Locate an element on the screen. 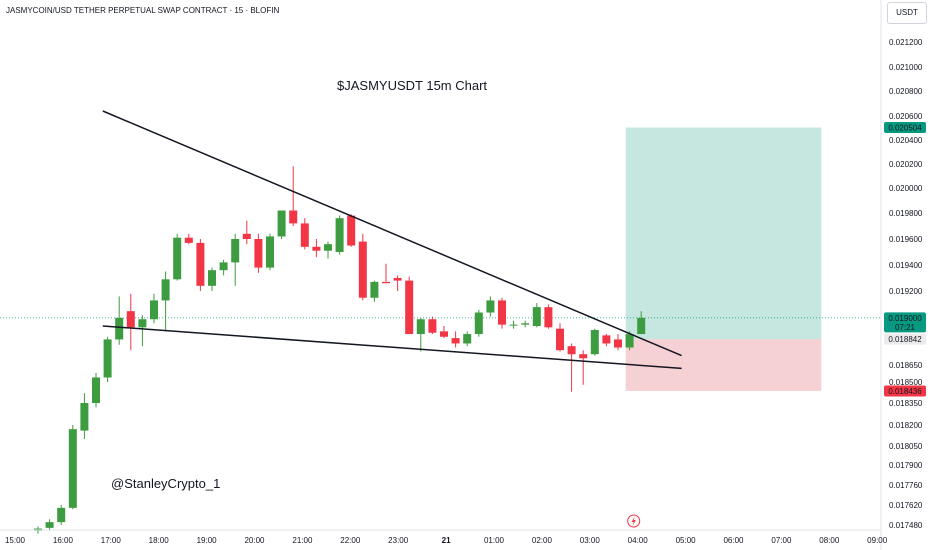 The image size is (932, 550). price-tick-label: 0.019600 is located at coordinates (906, 239).